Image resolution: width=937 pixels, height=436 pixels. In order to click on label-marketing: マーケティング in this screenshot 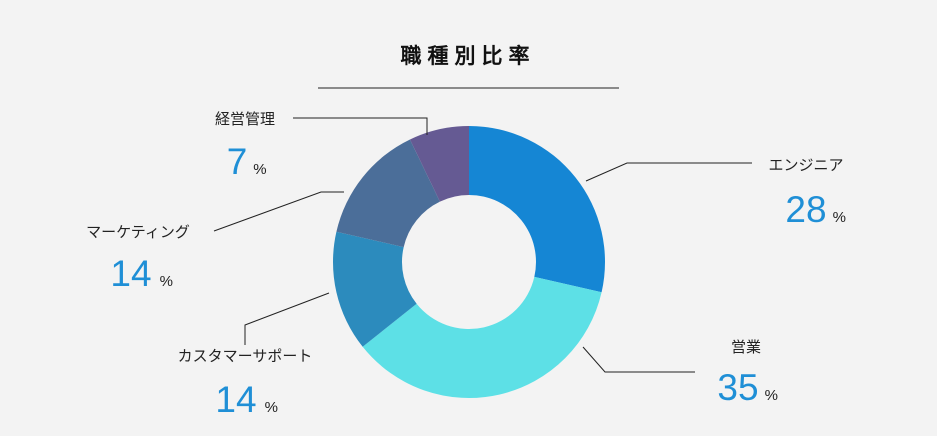, I will do `click(138, 232)`.